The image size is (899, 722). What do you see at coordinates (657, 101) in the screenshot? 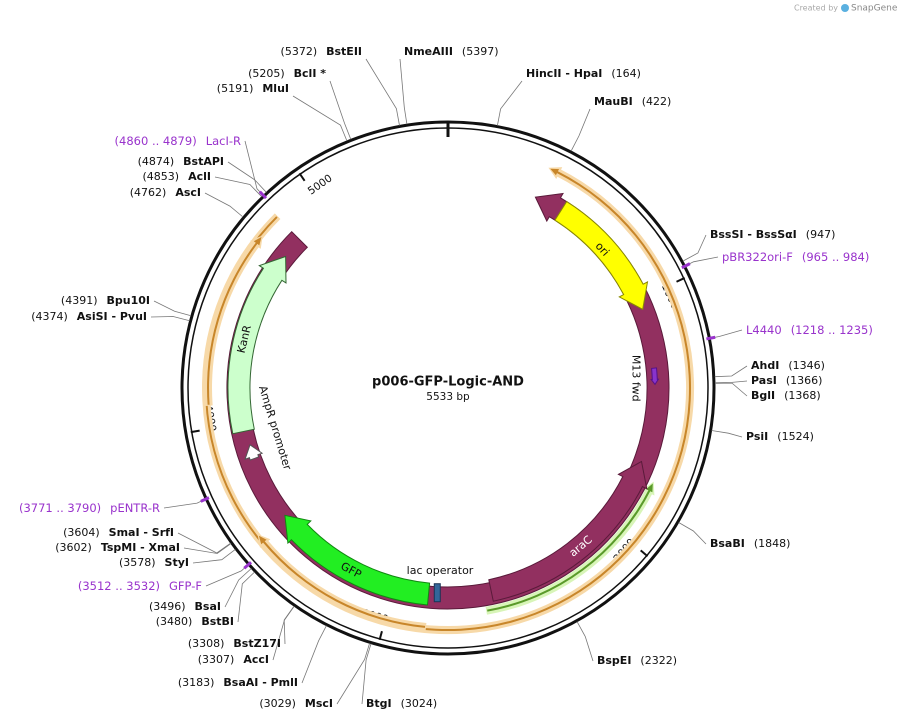
I see `label-position: (422)` at bounding box center [657, 101].